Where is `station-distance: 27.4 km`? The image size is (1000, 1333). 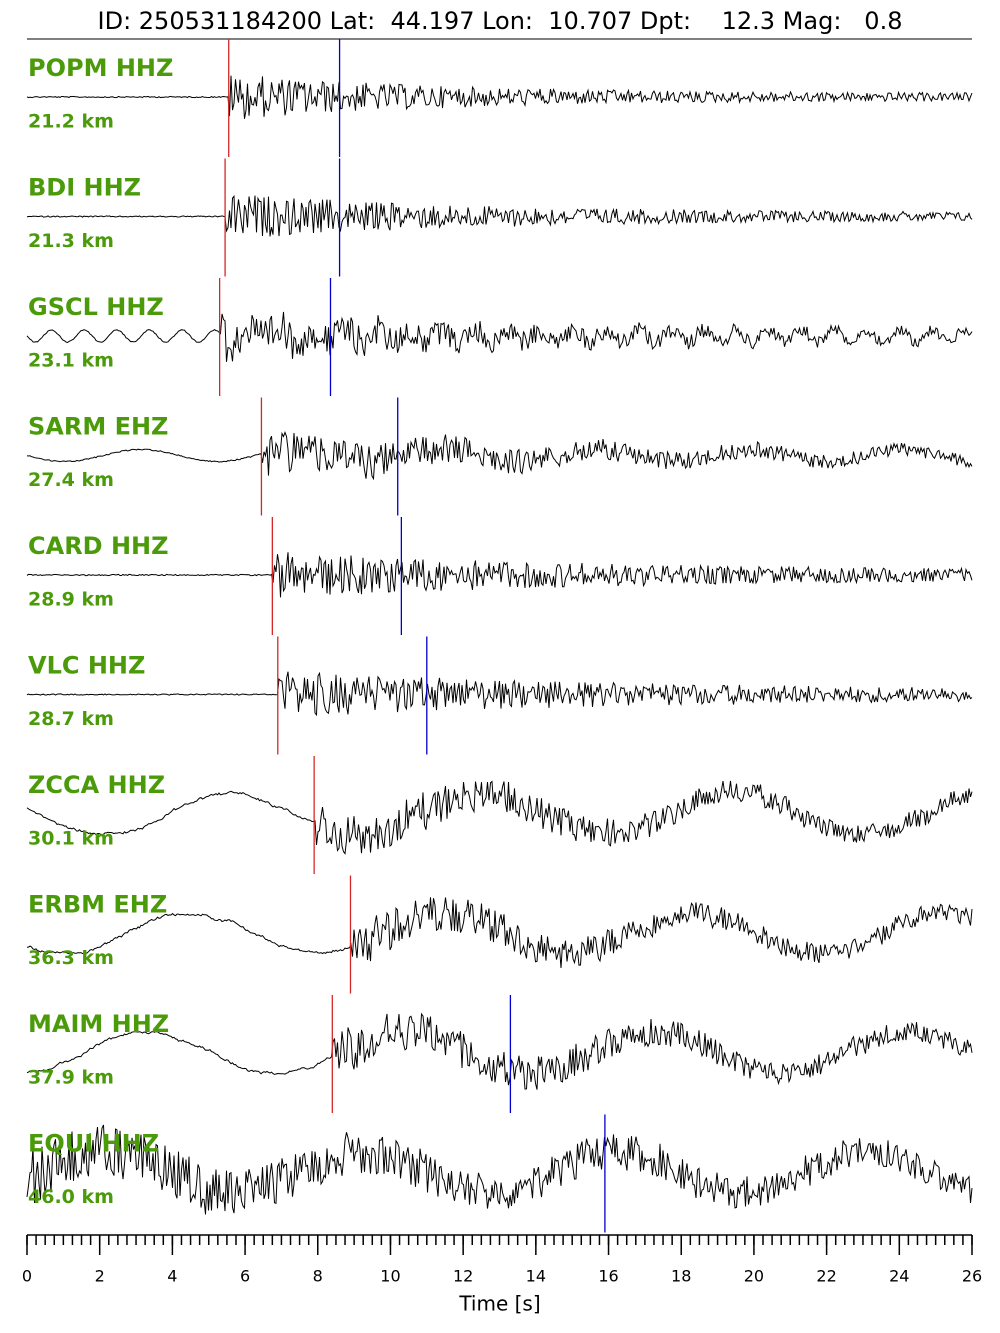 station-distance: 27.4 km is located at coordinates (71, 480).